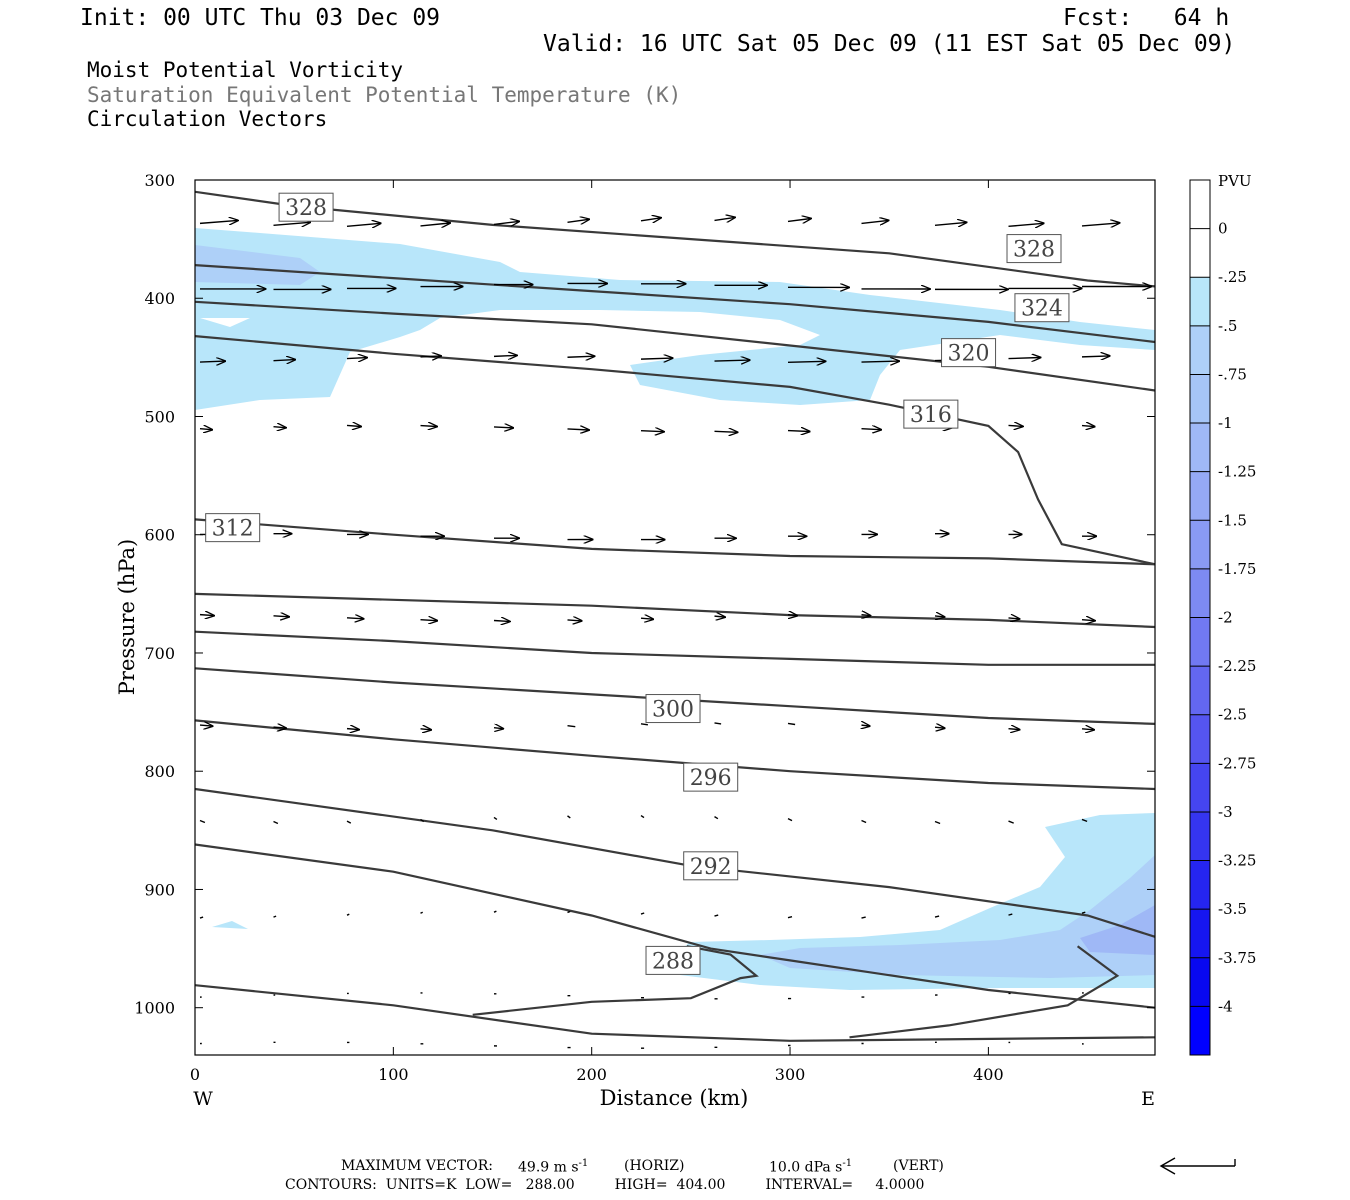  Describe the element at coordinates (417, 1166) in the screenshot. I see `max-vector-label: MAXIMUM VECTOR:` at that location.